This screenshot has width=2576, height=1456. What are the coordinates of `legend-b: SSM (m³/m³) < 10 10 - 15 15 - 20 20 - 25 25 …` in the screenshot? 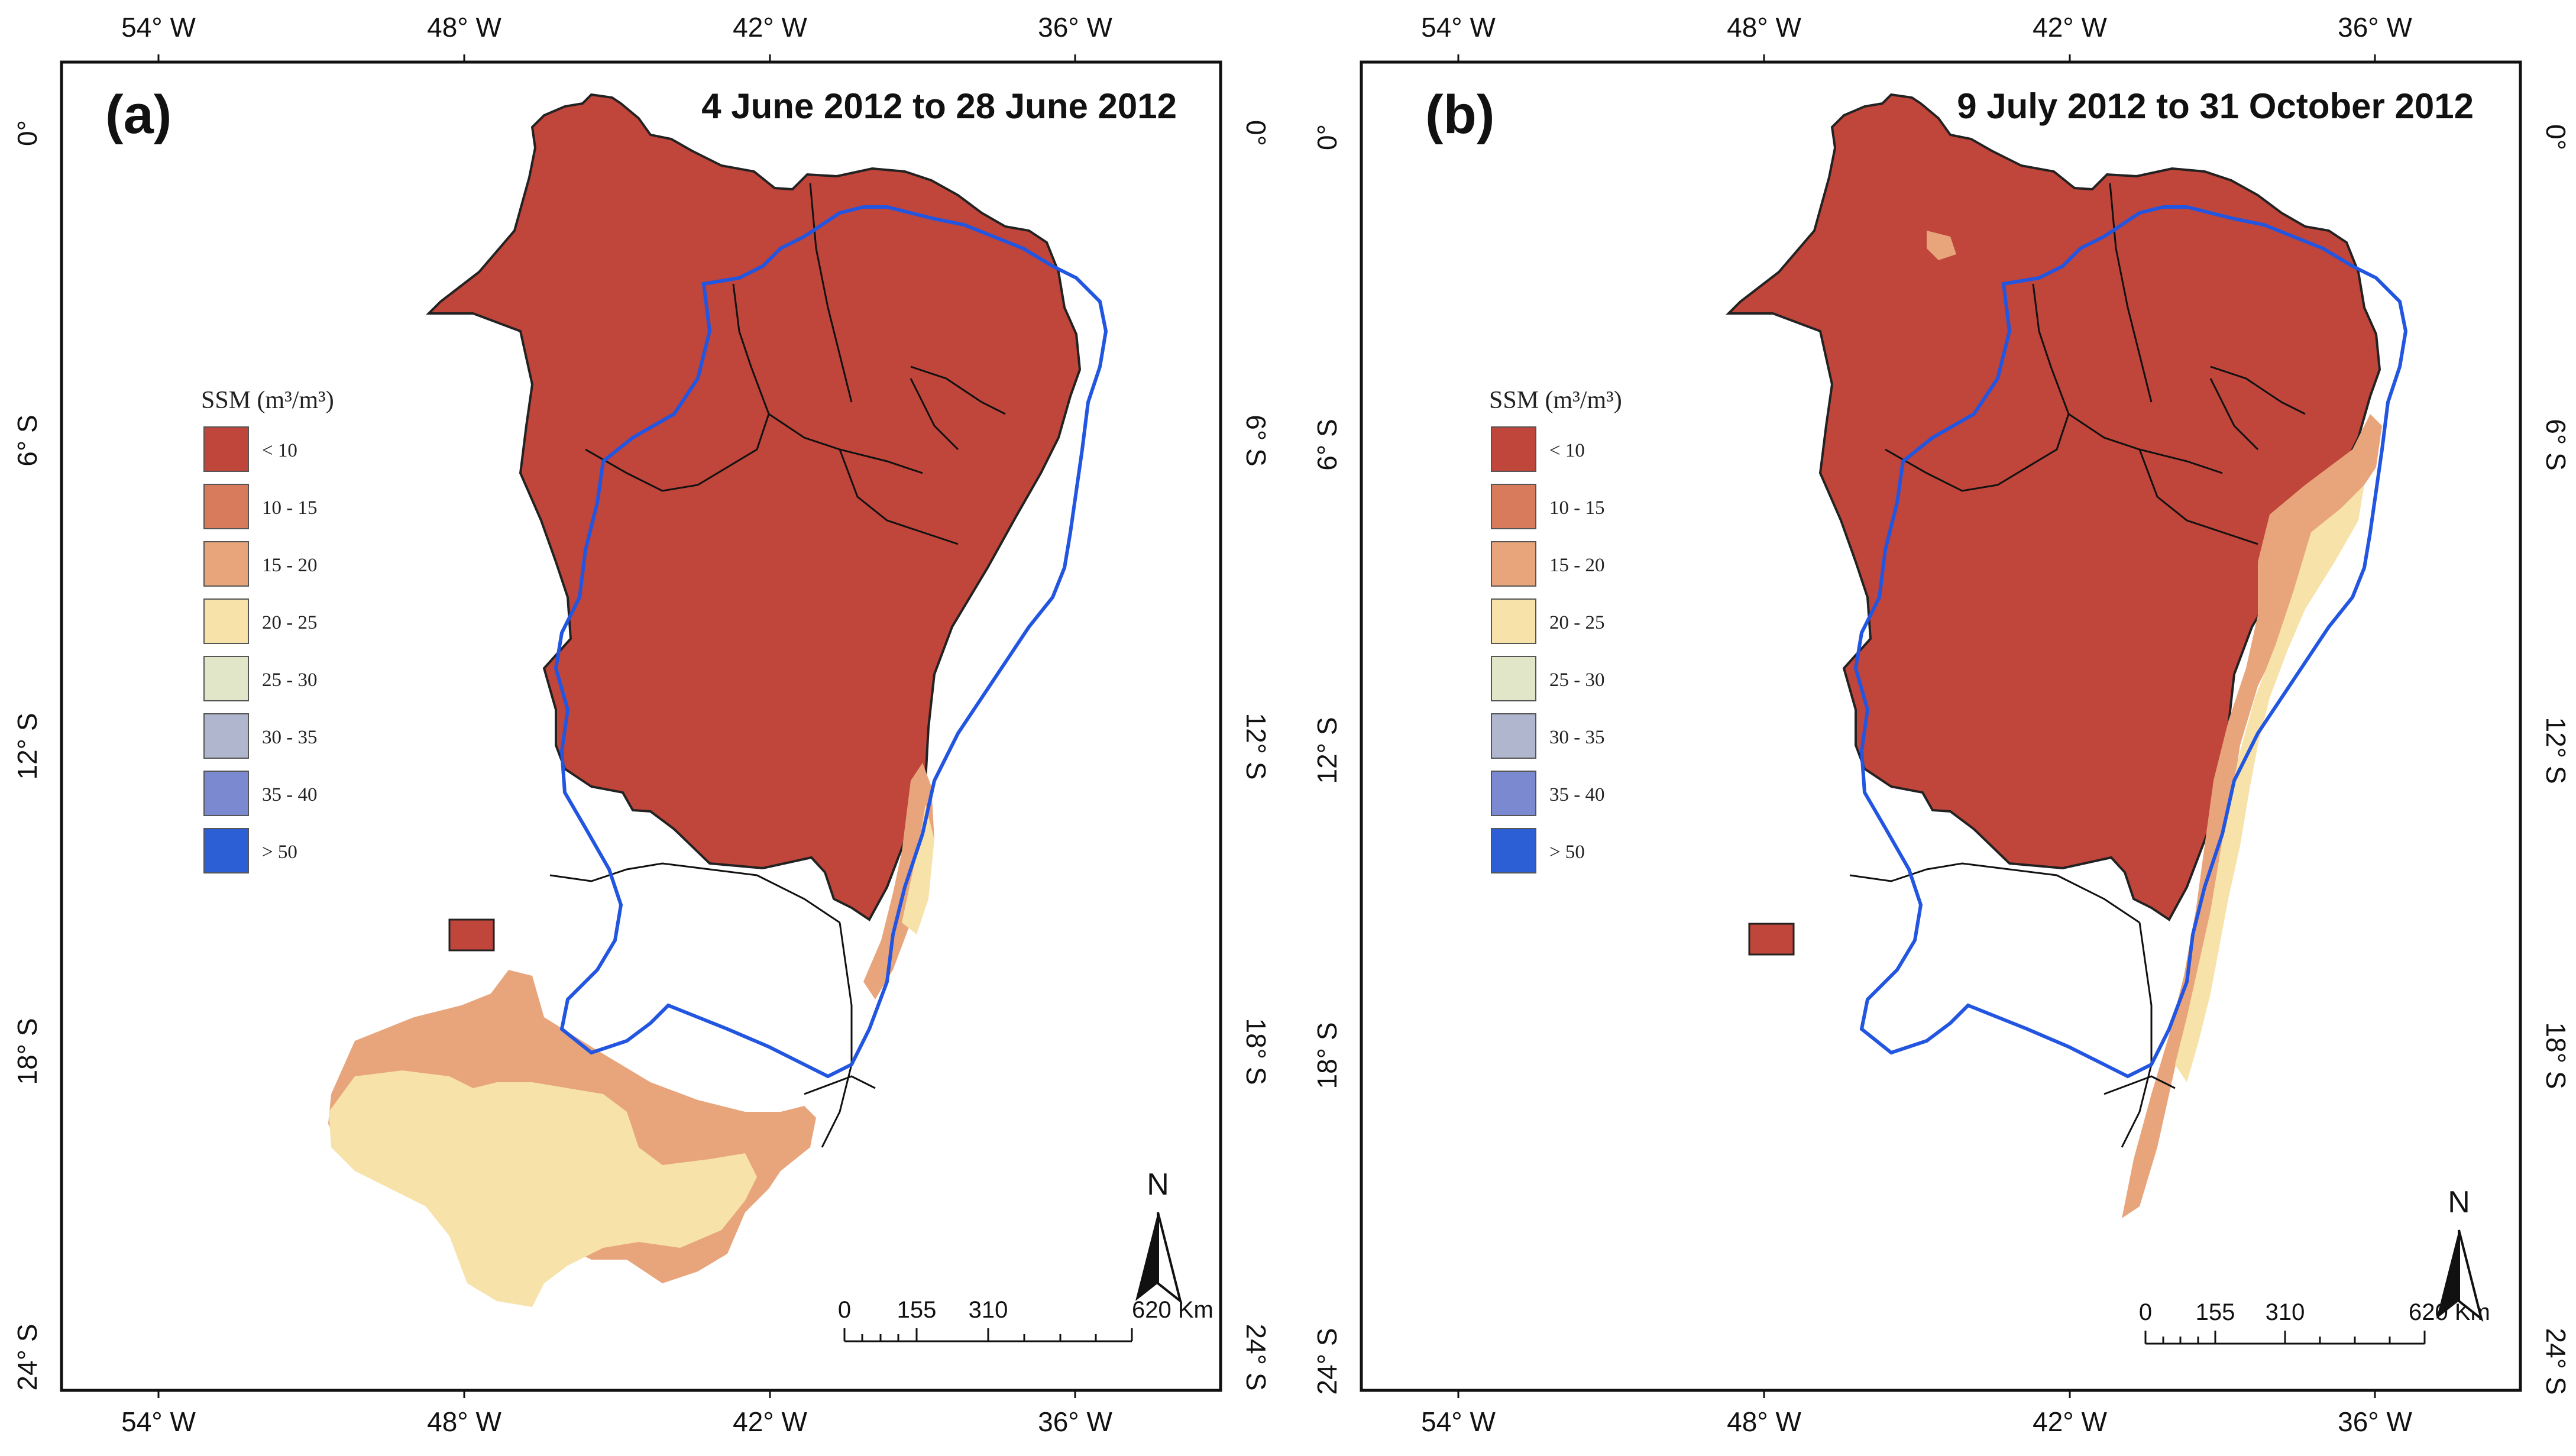 It's located at (1555, 630).